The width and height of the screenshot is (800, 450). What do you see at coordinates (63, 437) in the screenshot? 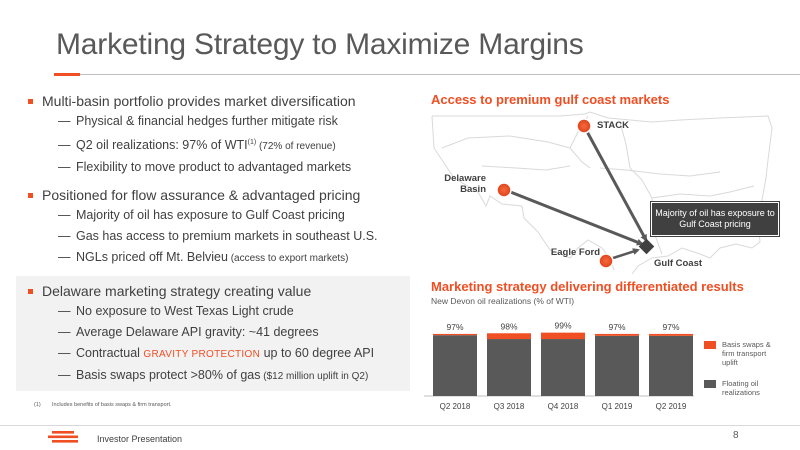
I see `company-logo-icon` at bounding box center [63, 437].